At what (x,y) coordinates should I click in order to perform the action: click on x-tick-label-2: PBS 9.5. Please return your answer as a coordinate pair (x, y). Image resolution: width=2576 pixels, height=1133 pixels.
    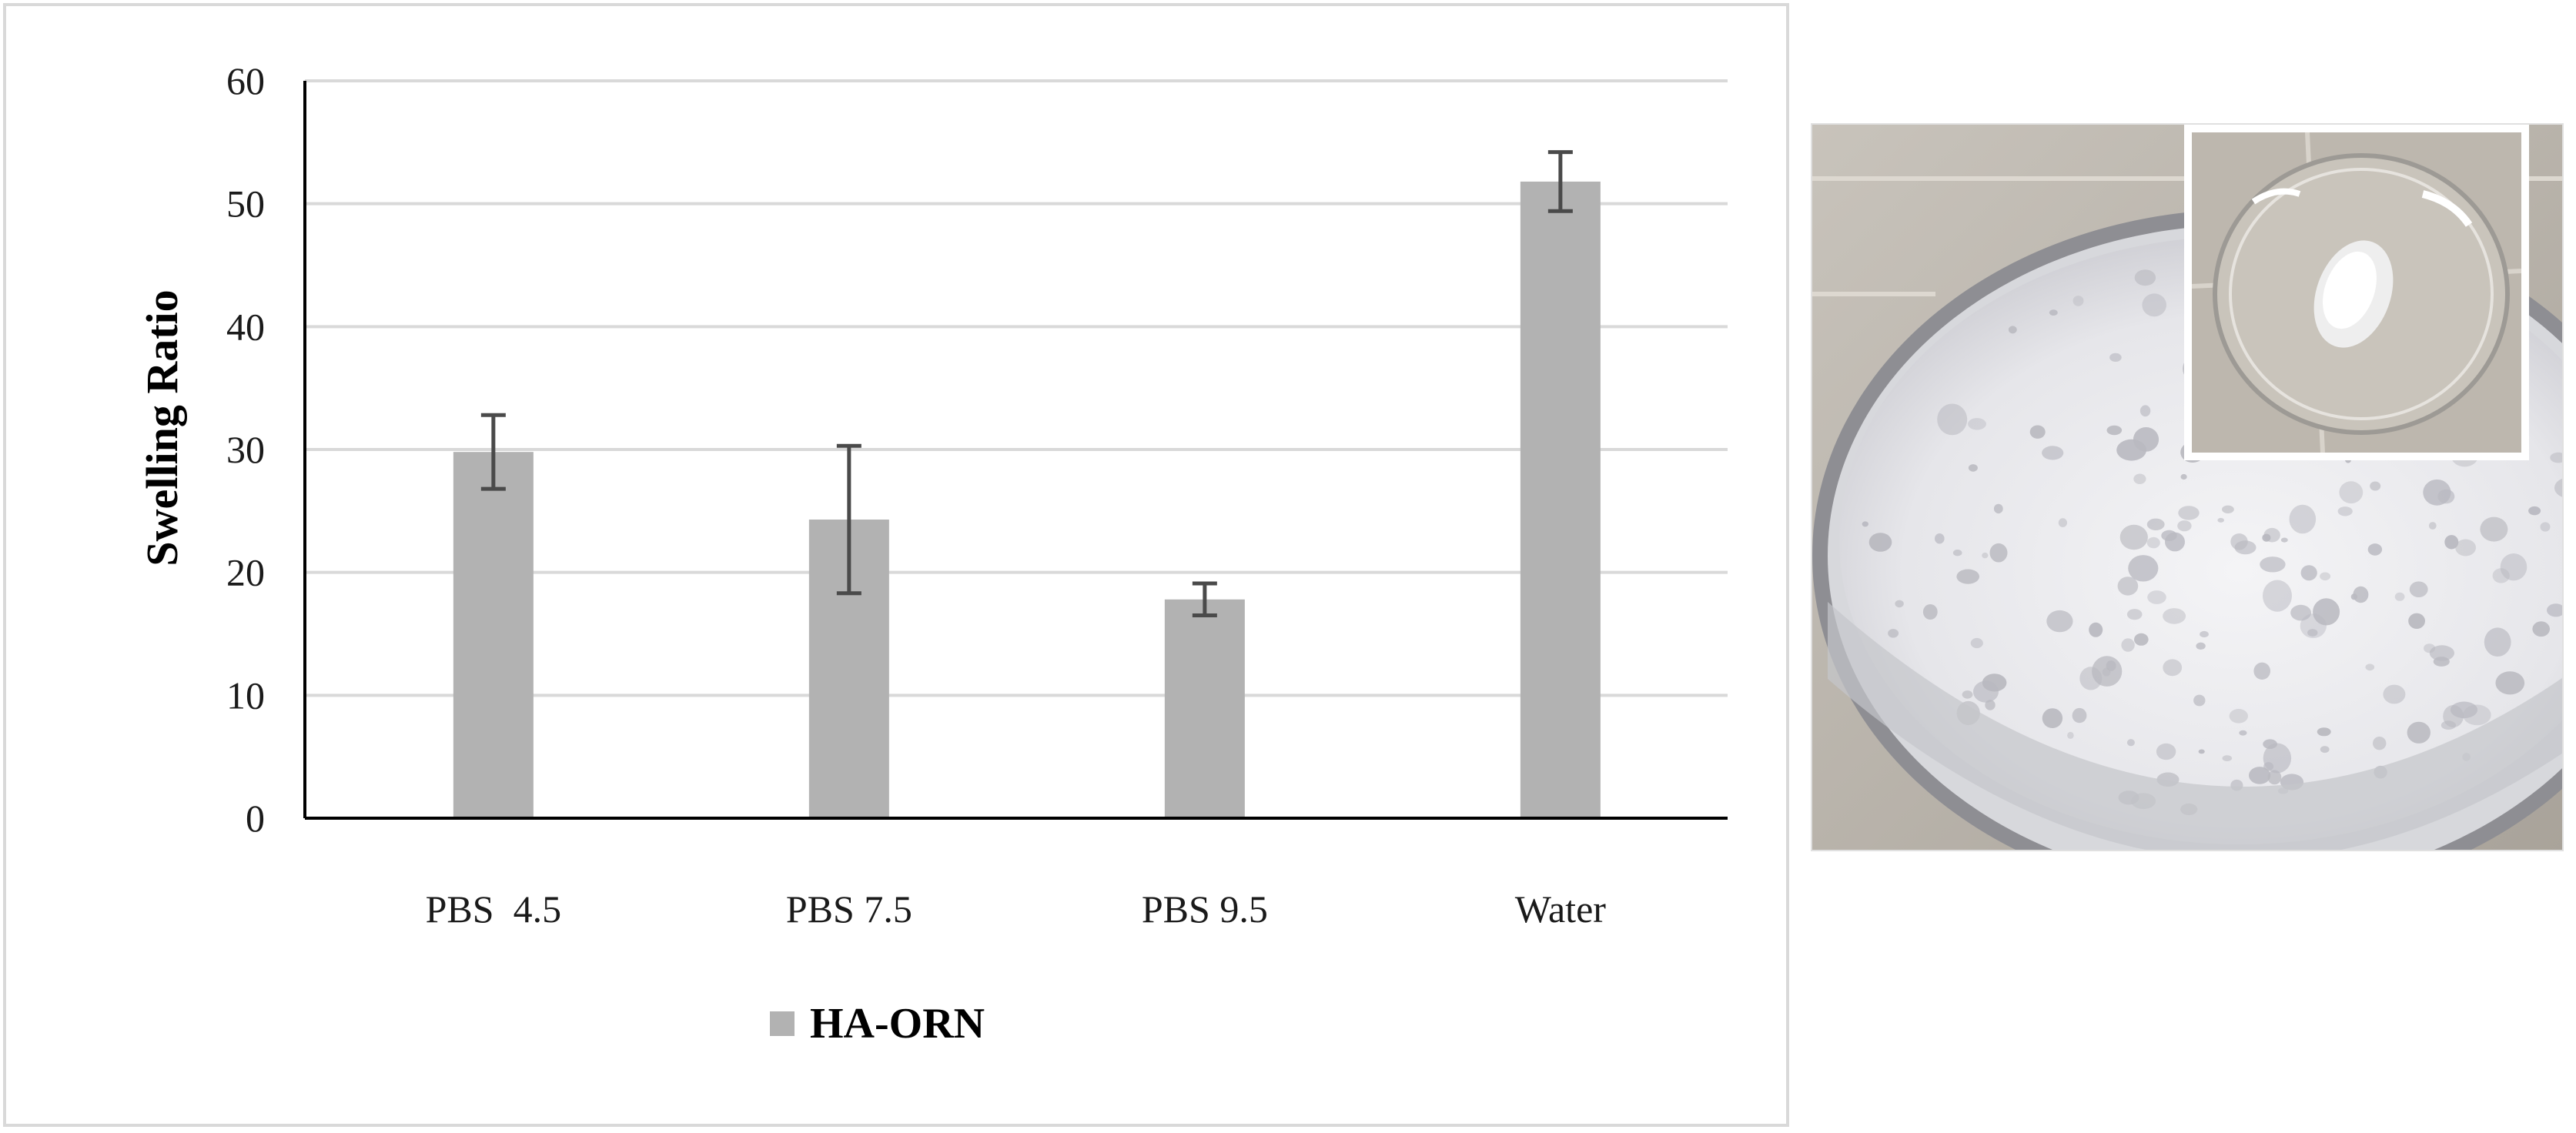
    Looking at the image, I should click on (1205, 909).